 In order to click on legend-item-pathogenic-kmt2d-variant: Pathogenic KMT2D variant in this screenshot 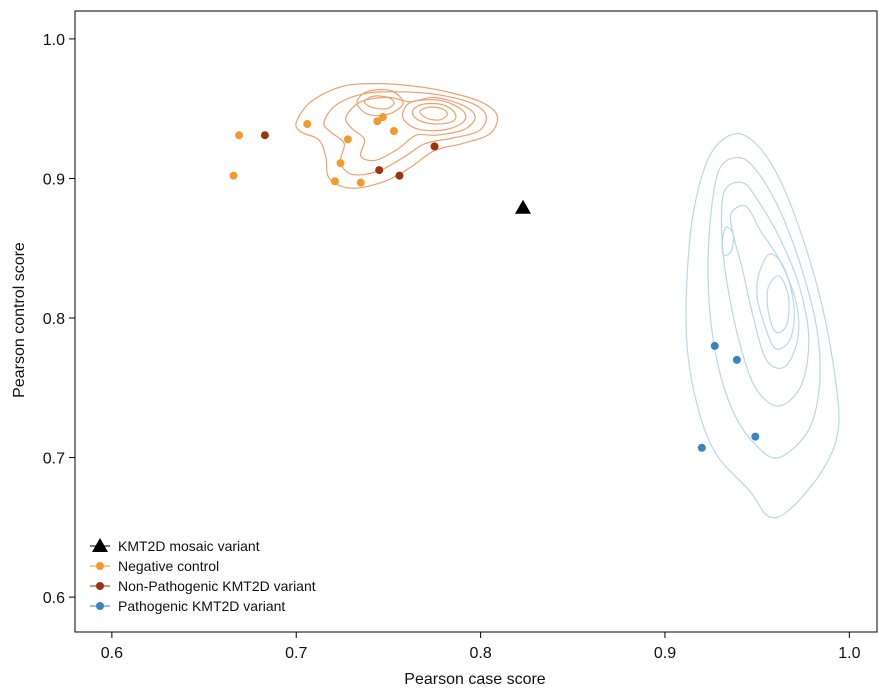, I will do `click(187, 606)`.